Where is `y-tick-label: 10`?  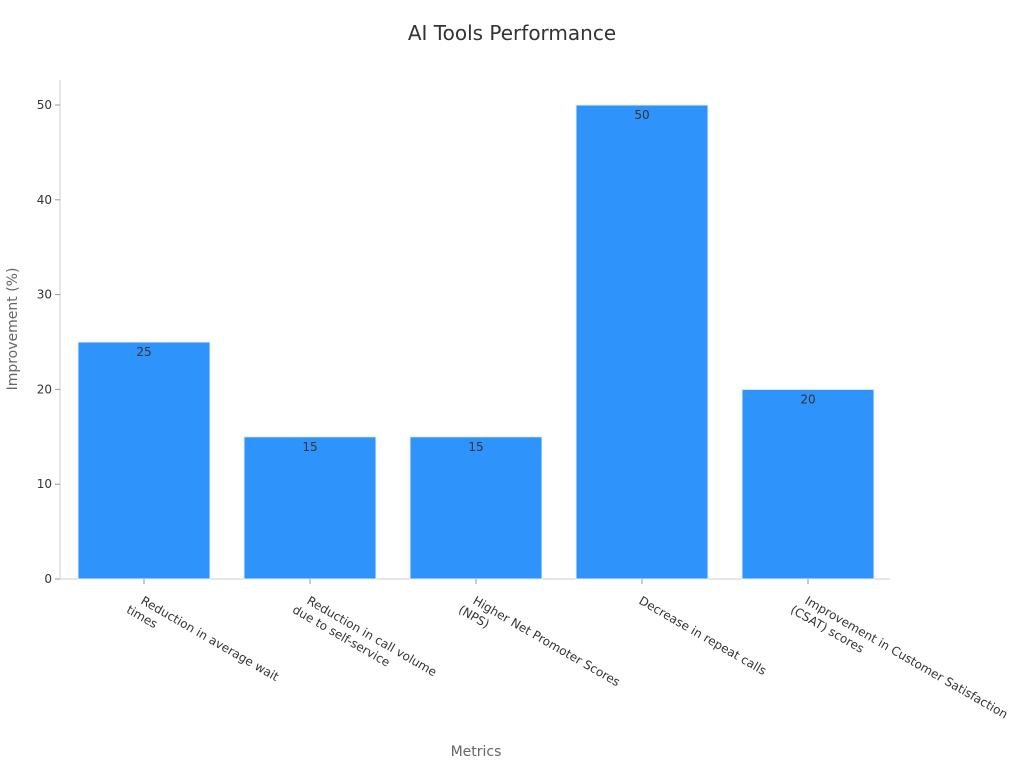 y-tick-label: 10 is located at coordinates (44, 484).